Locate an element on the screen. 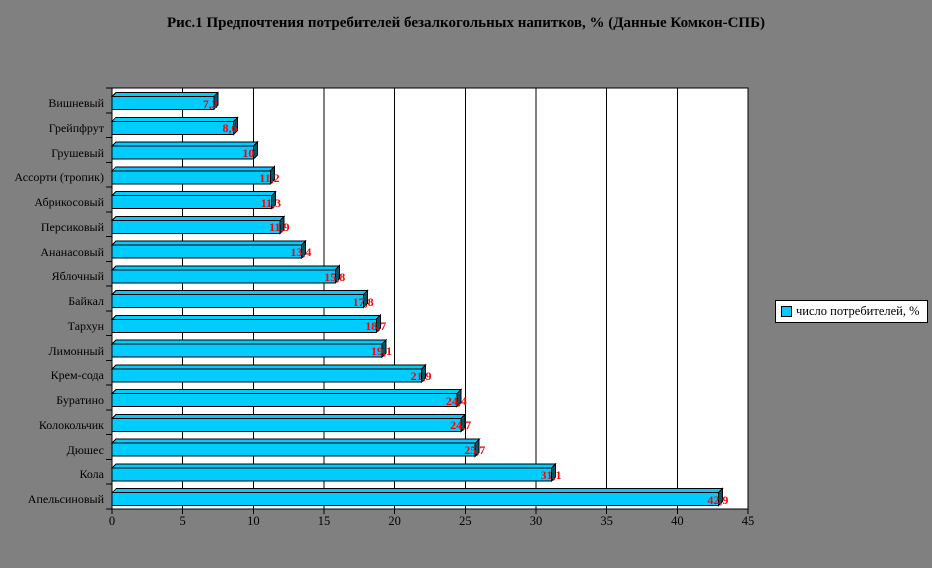 The height and width of the screenshot is (568, 932). y-axis-label: Грейпфрут is located at coordinates (76, 127).